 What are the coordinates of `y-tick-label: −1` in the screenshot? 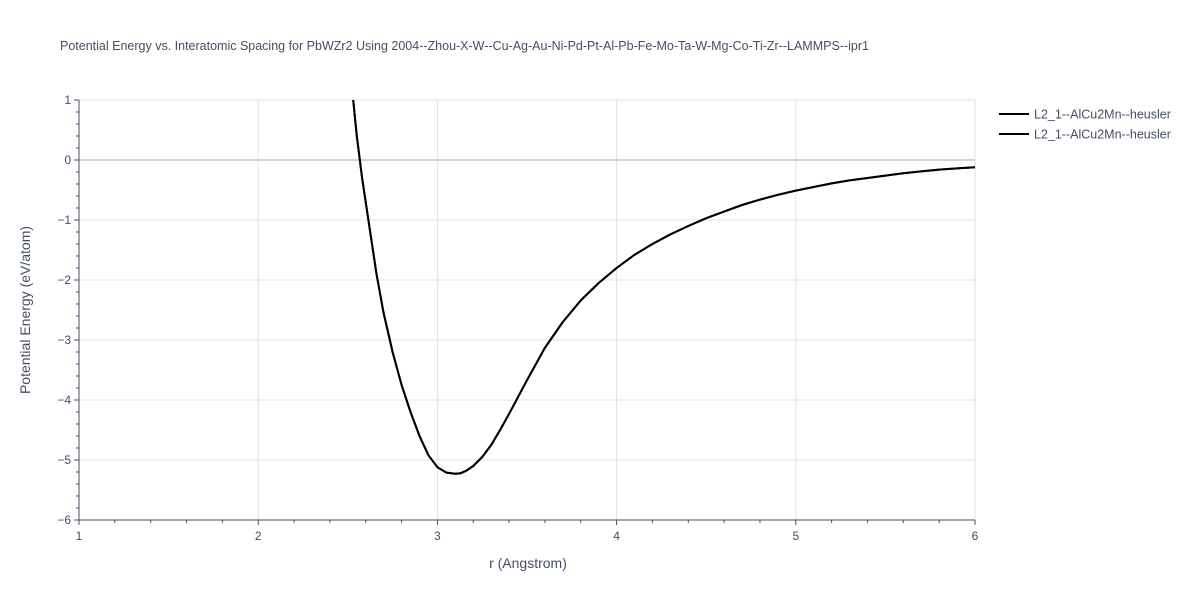 It's located at (64, 220).